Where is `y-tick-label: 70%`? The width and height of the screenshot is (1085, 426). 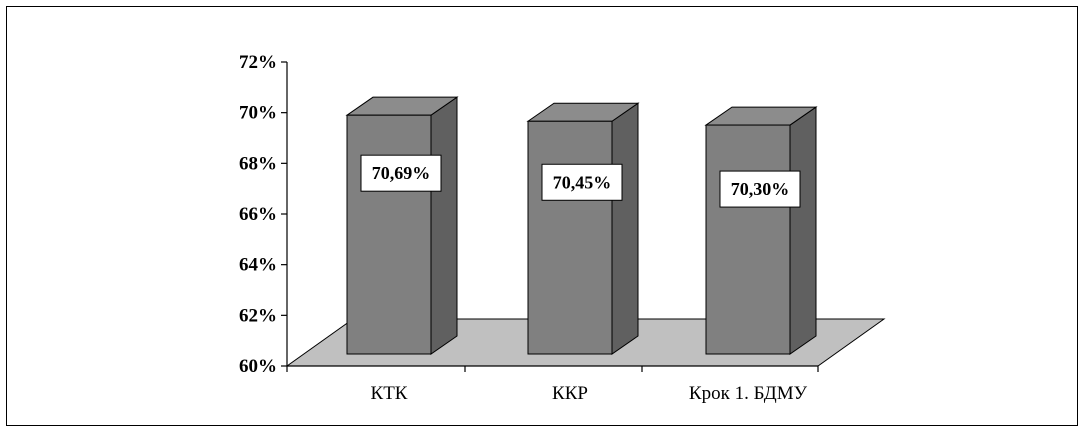
y-tick-label: 70% is located at coordinates (258, 113).